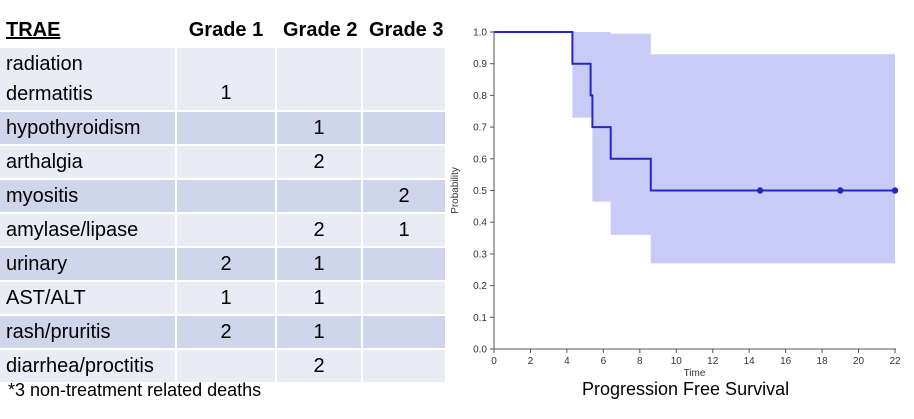  I want to click on x-tick-label: 20, so click(859, 361).